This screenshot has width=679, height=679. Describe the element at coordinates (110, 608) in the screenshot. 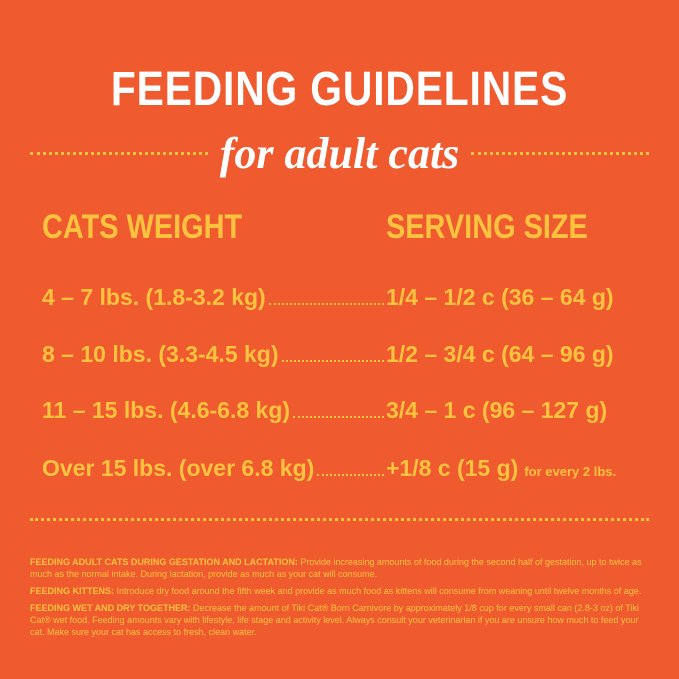

I see `note-label: FEEDING WET AND DRY TOGETHER:` at that location.